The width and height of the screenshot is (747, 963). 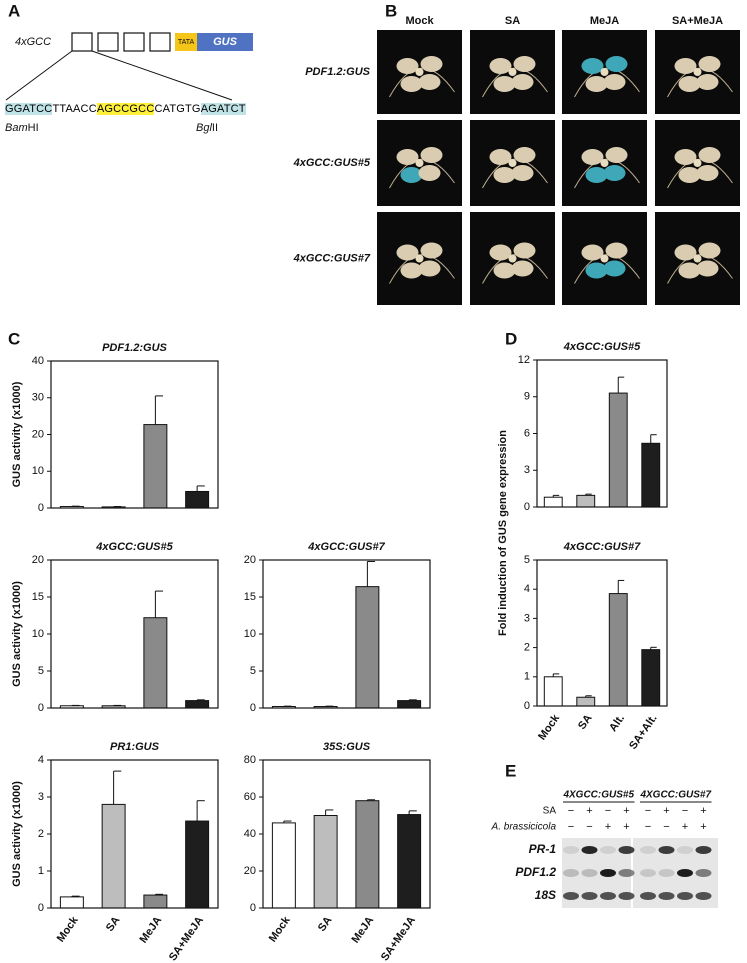 I want to click on y-tick-label: 80, so click(x=250, y=760).